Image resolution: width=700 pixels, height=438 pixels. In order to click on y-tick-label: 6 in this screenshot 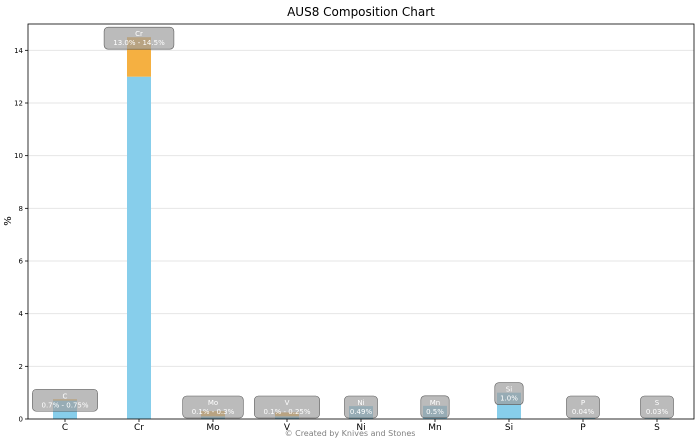, I will do `click(21, 262)`.